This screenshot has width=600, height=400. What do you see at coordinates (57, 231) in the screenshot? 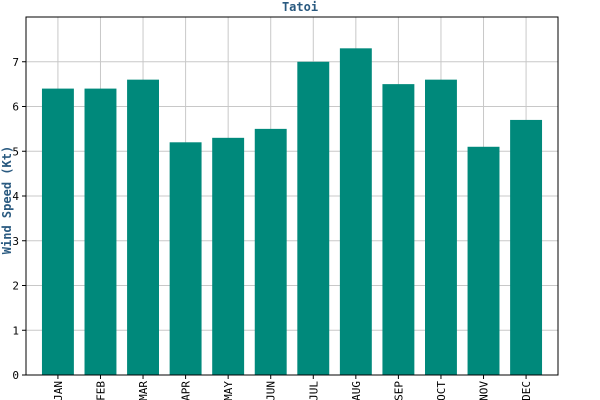
I see `bar-jan` at bounding box center [57, 231].